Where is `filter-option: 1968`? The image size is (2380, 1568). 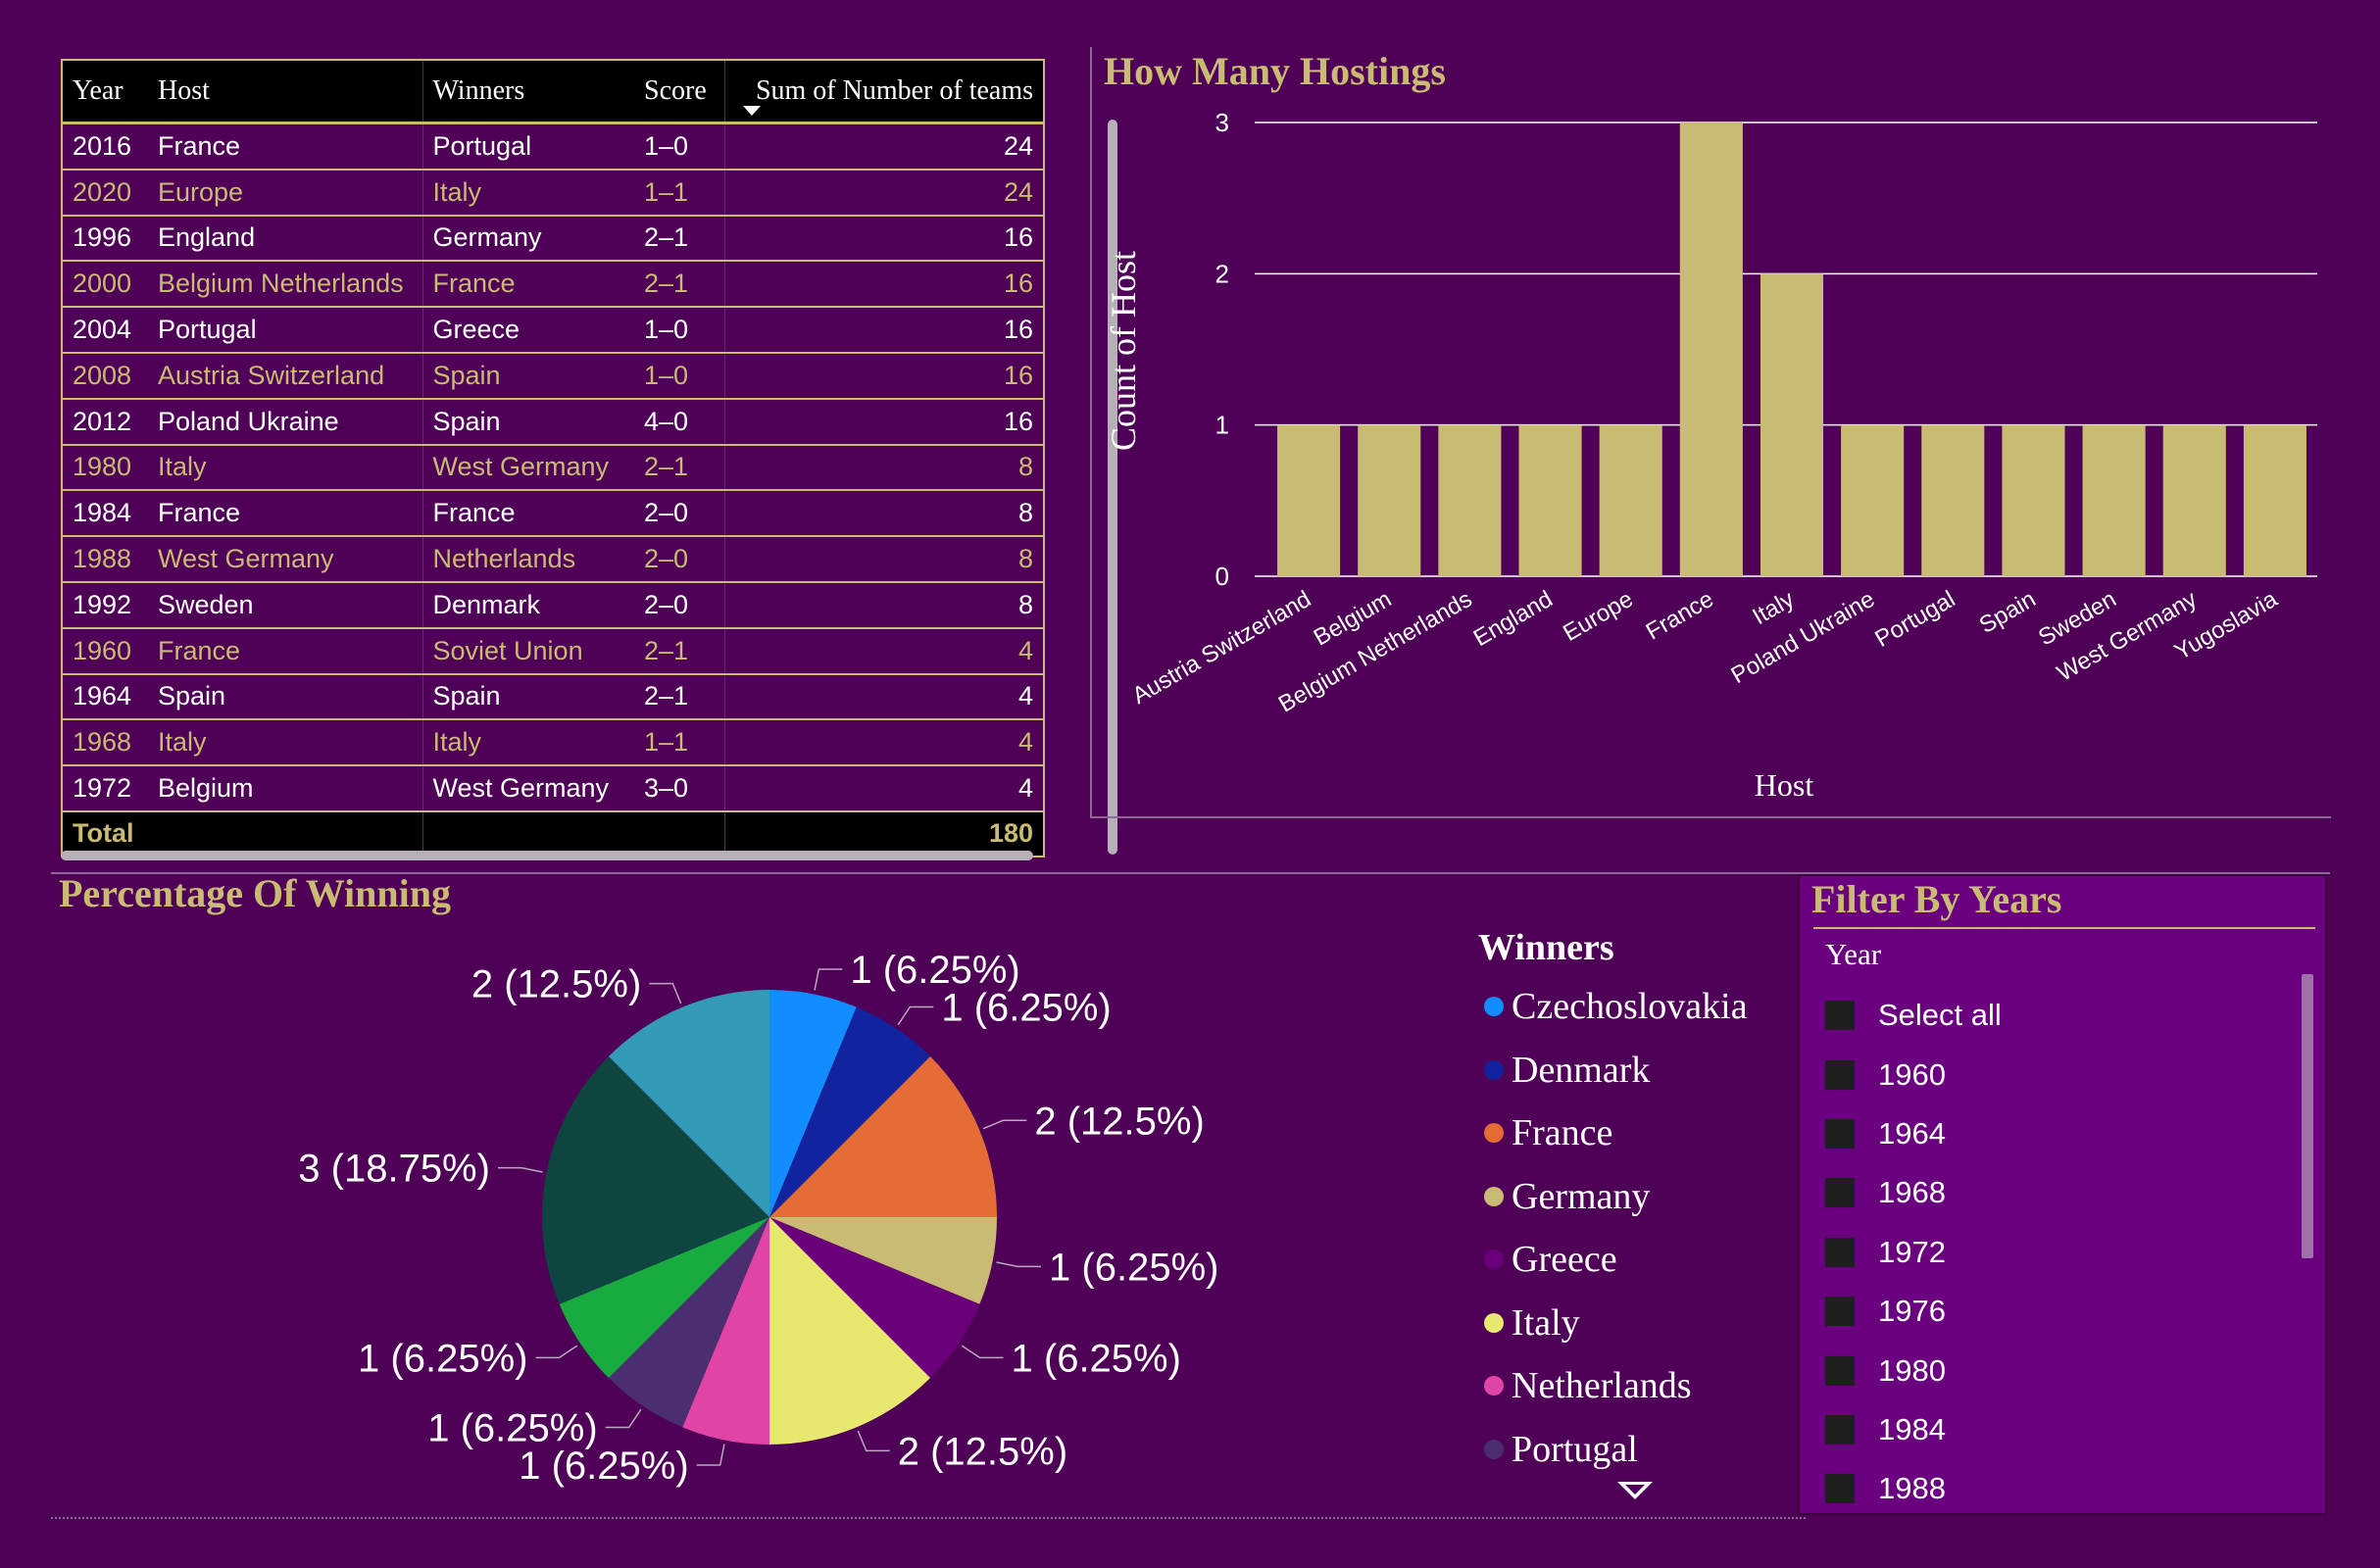
filter-option: 1968 is located at coordinates (2055, 1192).